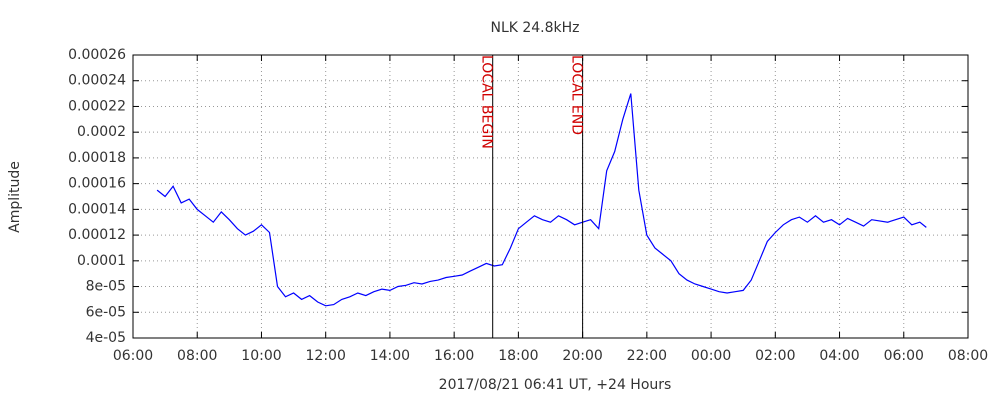 The width and height of the screenshot is (1000, 400). I want to click on y-axis-label: Amplitude, so click(15, 197).